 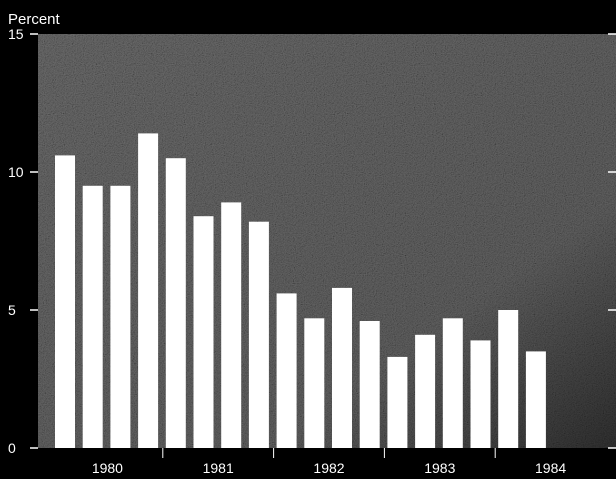 I want to click on y-tick-labels: 0 5 10 15, so click(x=16, y=241).